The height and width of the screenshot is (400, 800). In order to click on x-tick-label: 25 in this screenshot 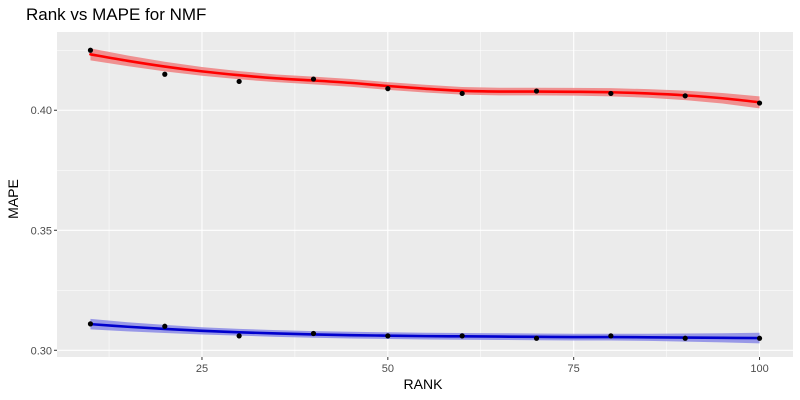, I will do `click(202, 369)`.